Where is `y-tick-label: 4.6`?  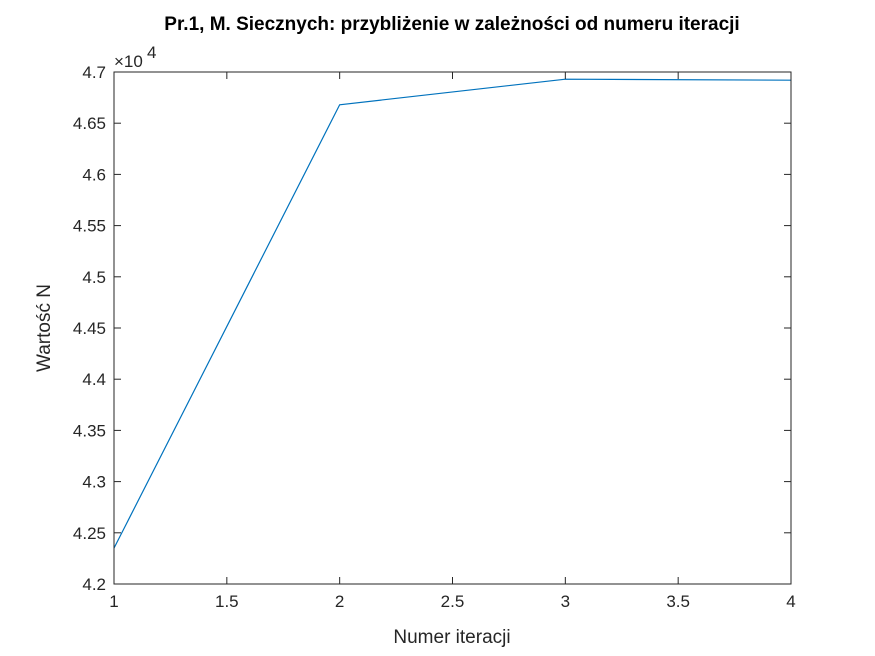 y-tick-label: 4.6 is located at coordinates (94, 174).